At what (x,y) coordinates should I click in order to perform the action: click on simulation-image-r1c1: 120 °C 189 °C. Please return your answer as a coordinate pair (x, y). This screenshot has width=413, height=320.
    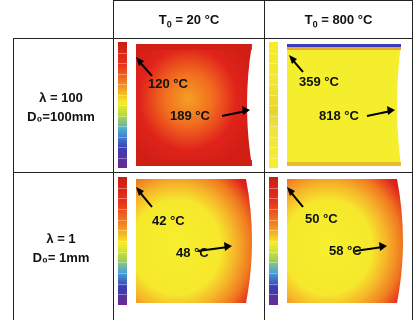
    Looking at the image, I should click on (188, 105).